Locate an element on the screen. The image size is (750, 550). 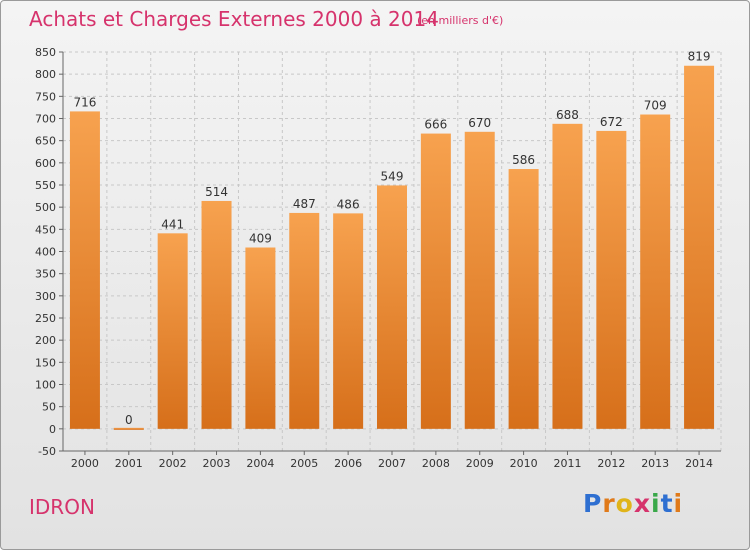
data-label: 709 is located at coordinates (655, 106).